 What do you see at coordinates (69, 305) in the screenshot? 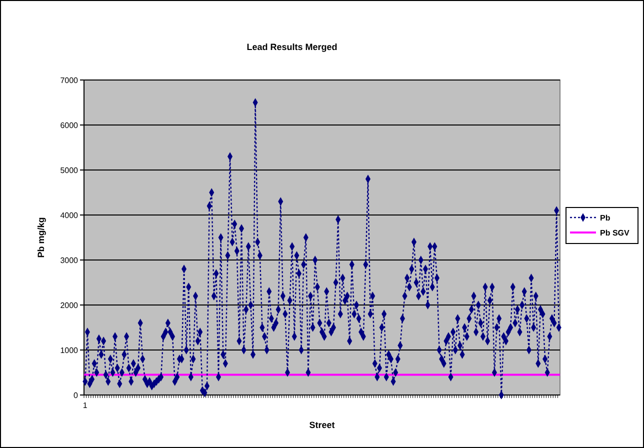
I see `y-tick-label: 2000` at bounding box center [69, 305].